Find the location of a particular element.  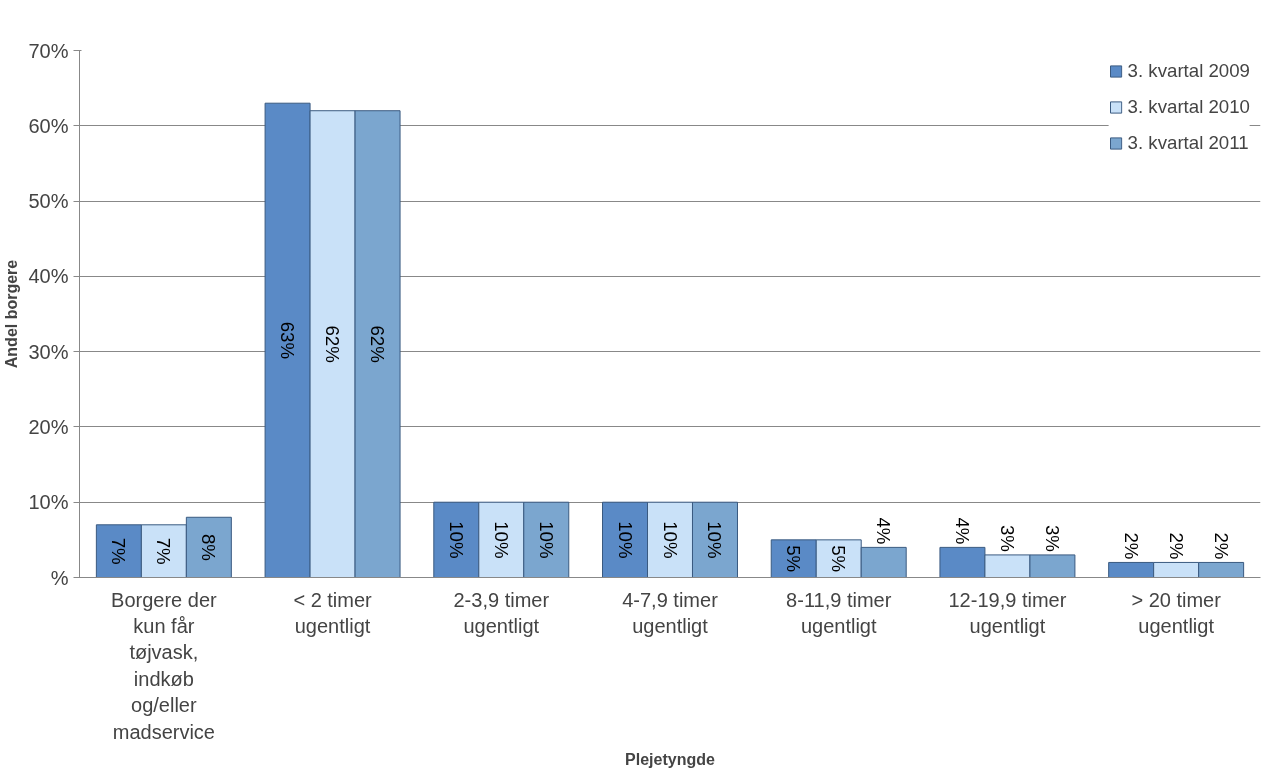

x-tick-label: 2-3,9 timer ugentligt is located at coordinates (501, 612).